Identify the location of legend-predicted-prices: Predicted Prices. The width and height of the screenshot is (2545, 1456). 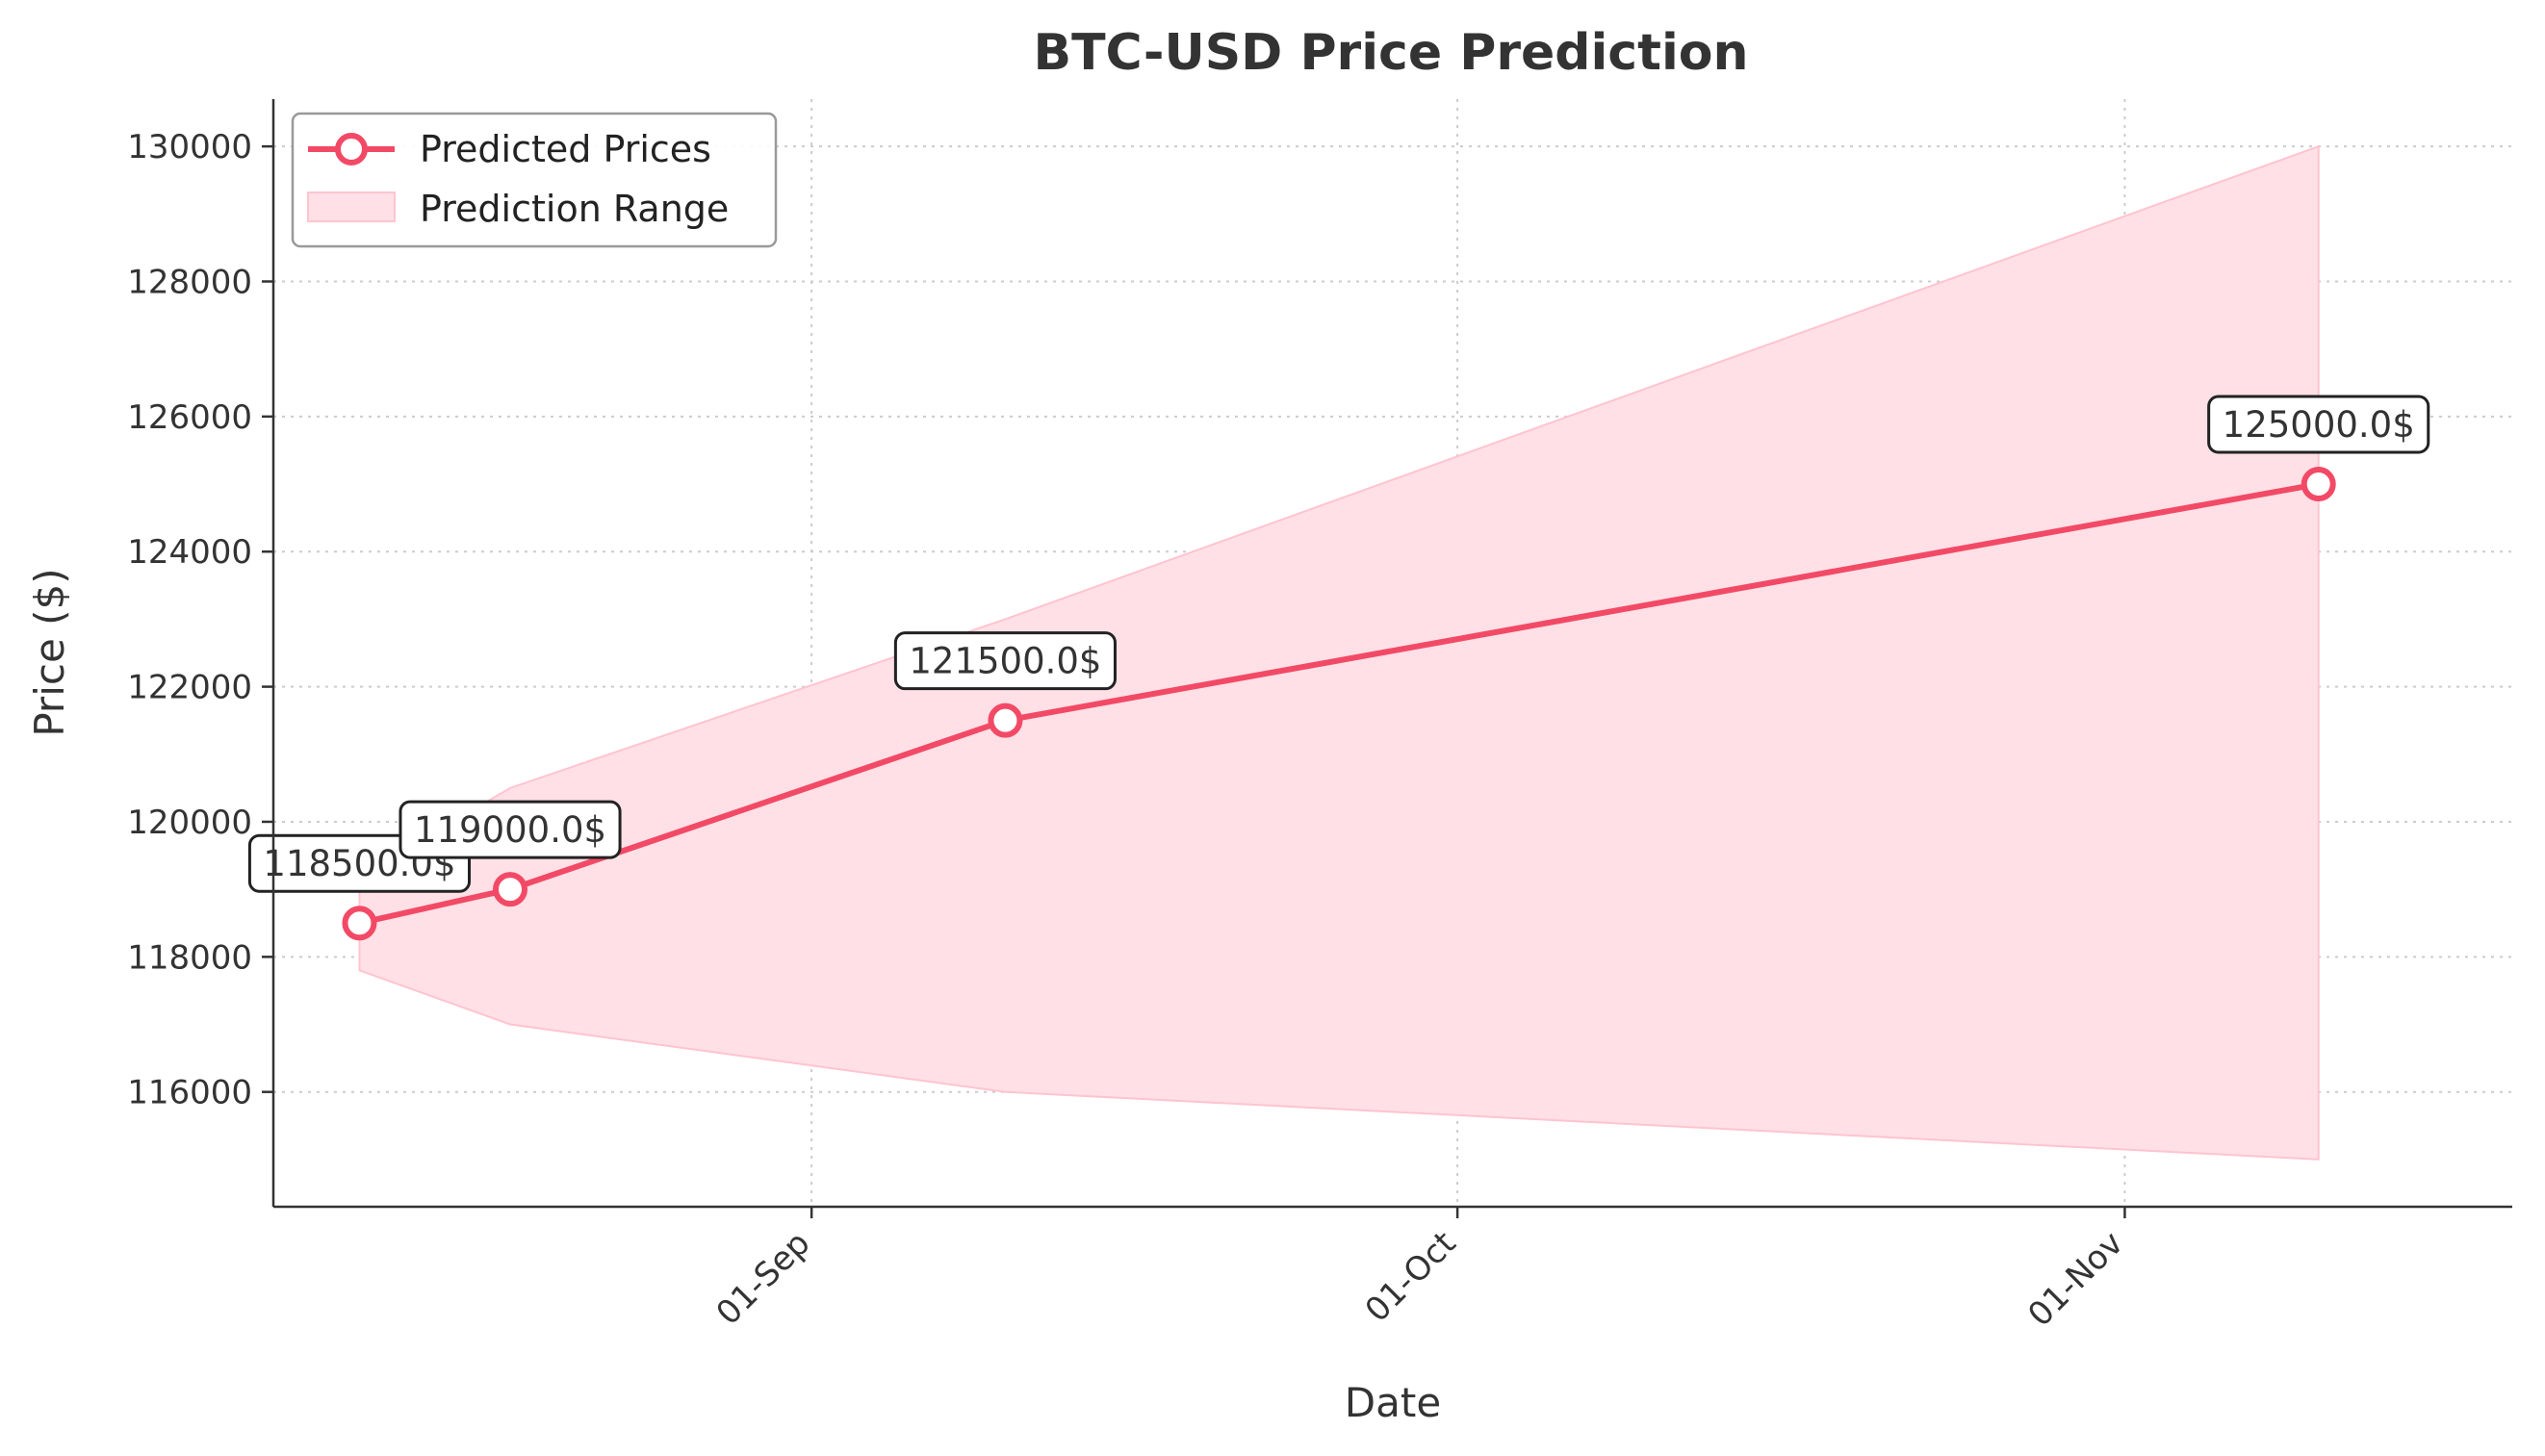
(565, 149).